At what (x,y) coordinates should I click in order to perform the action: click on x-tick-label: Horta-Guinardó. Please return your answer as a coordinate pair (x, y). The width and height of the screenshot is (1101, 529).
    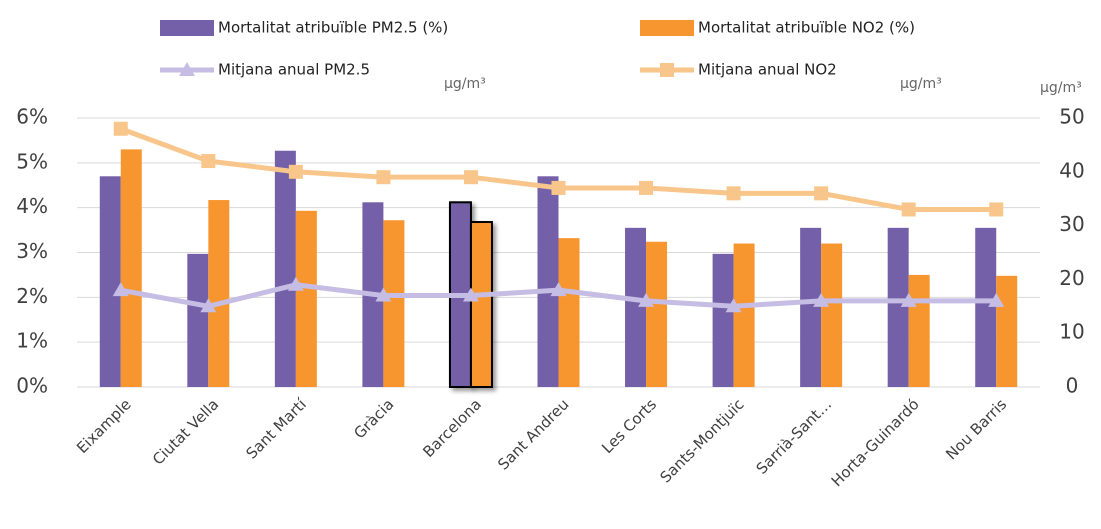
    Looking at the image, I should click on (875, 442).